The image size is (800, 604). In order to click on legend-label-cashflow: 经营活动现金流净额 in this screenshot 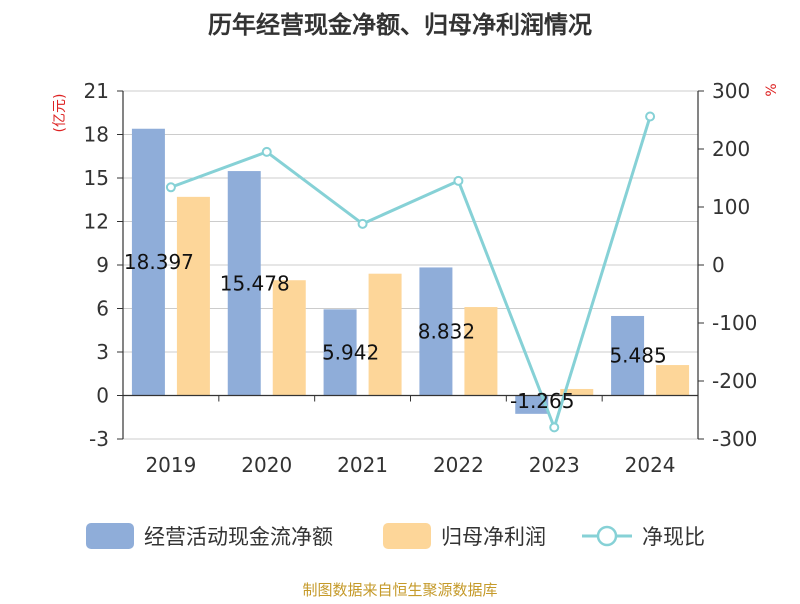, I will do `click(238, 537)`.